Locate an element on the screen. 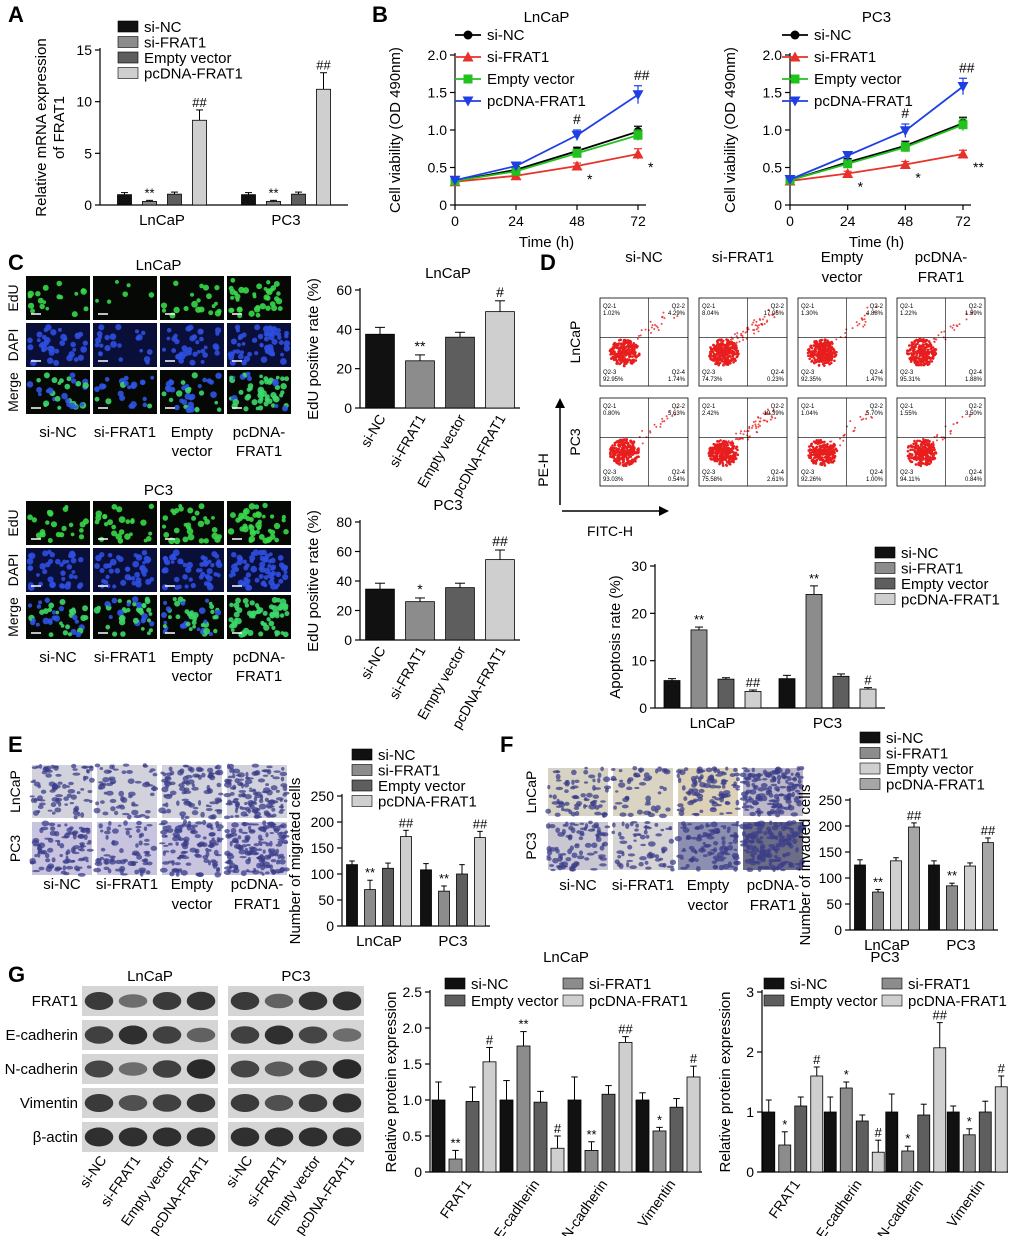  row-label: PC3 is located at coordinates (575, 441).